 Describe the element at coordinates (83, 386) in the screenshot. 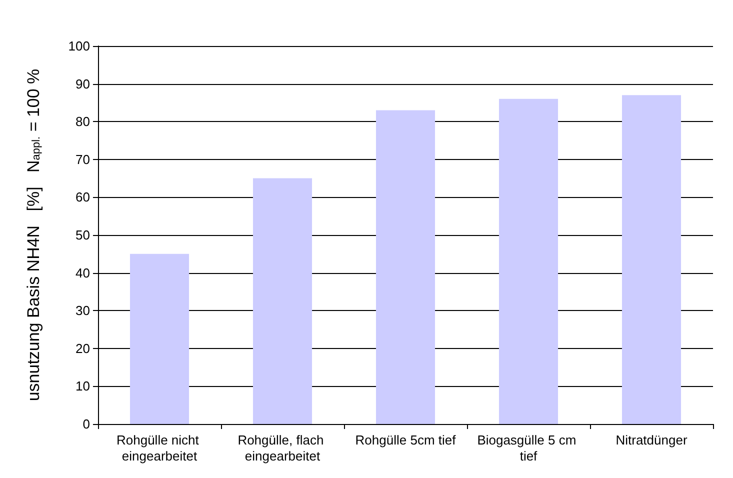

I see `y-tick-label: 10` at that location.